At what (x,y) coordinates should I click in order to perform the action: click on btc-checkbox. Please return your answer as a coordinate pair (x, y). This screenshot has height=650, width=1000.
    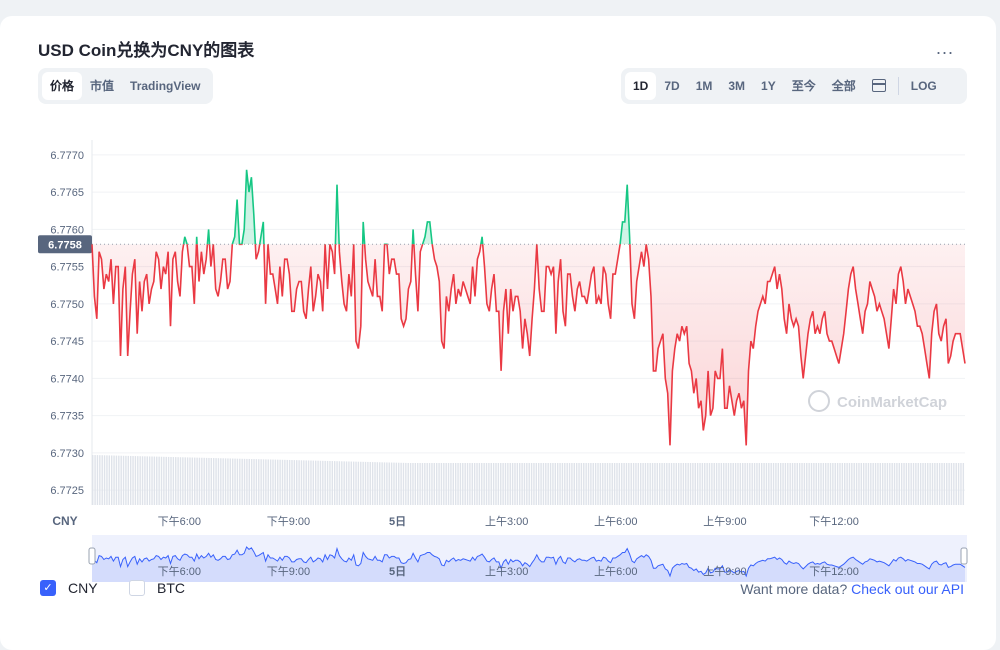
    Looking at the image, I should click on (137, 588).